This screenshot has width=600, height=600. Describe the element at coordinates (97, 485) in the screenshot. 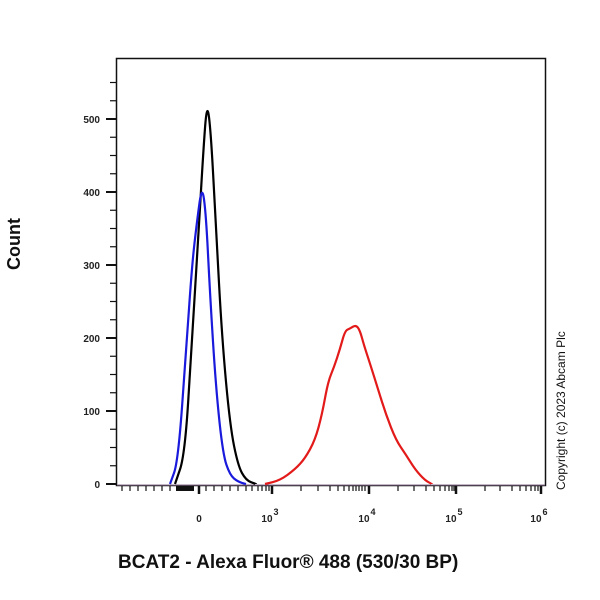

I see `y-tick-label: 0` at that location.